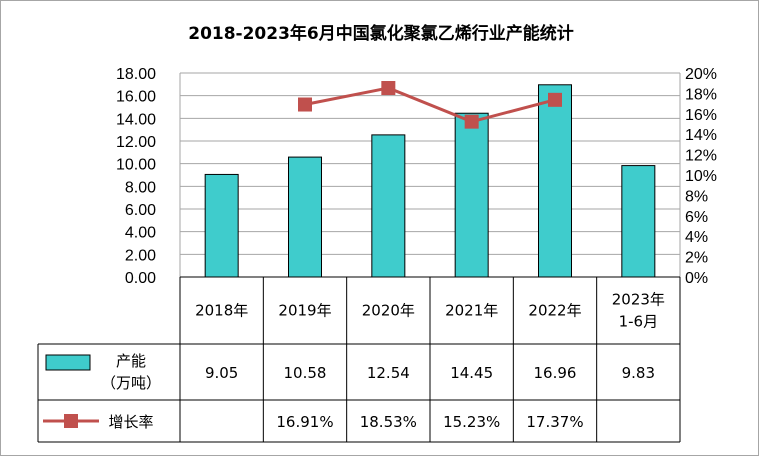 Image resolution: width=759 pixels, height=457 pixels. Describe the element at coordinates (136, 142) in the screenshot. I see `y-left-tick-label: 12.00` at that location.